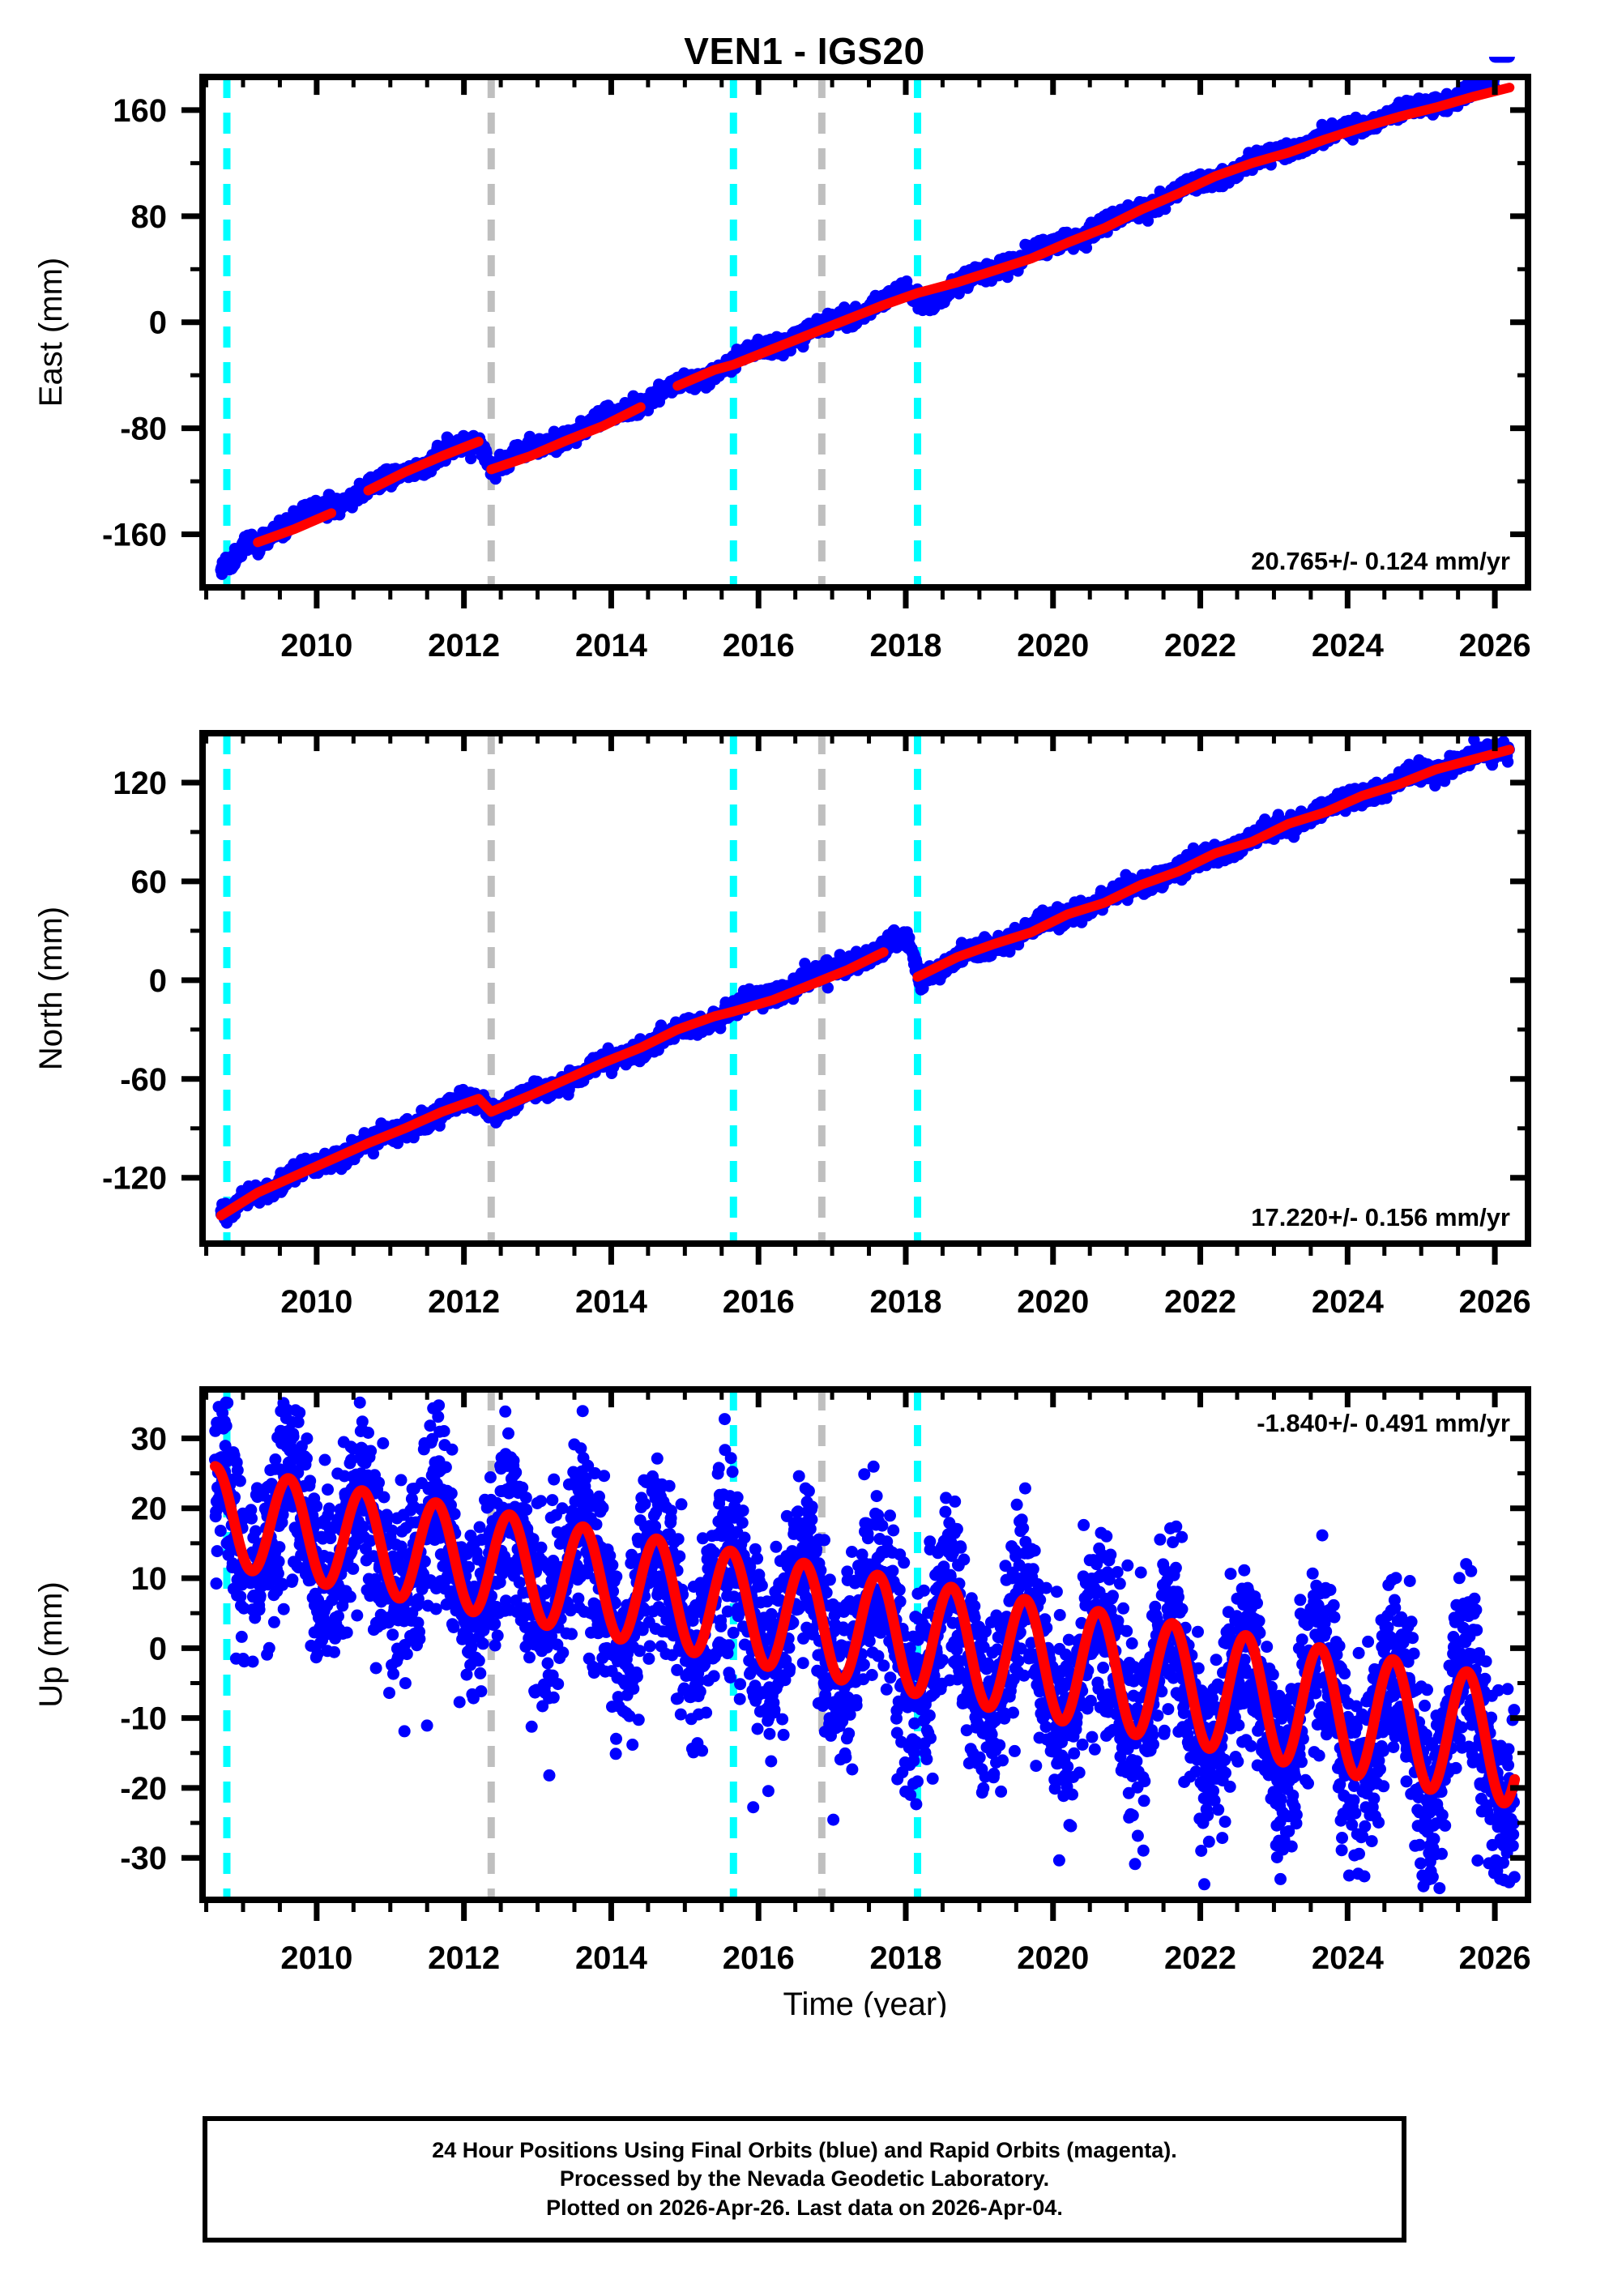 The width and height of the screenshot is (1609, 2296). What do you see at coordinates (149, 882) in the screenshot?
I see `y-tick-label: 60` at bounding box center [149, 882].